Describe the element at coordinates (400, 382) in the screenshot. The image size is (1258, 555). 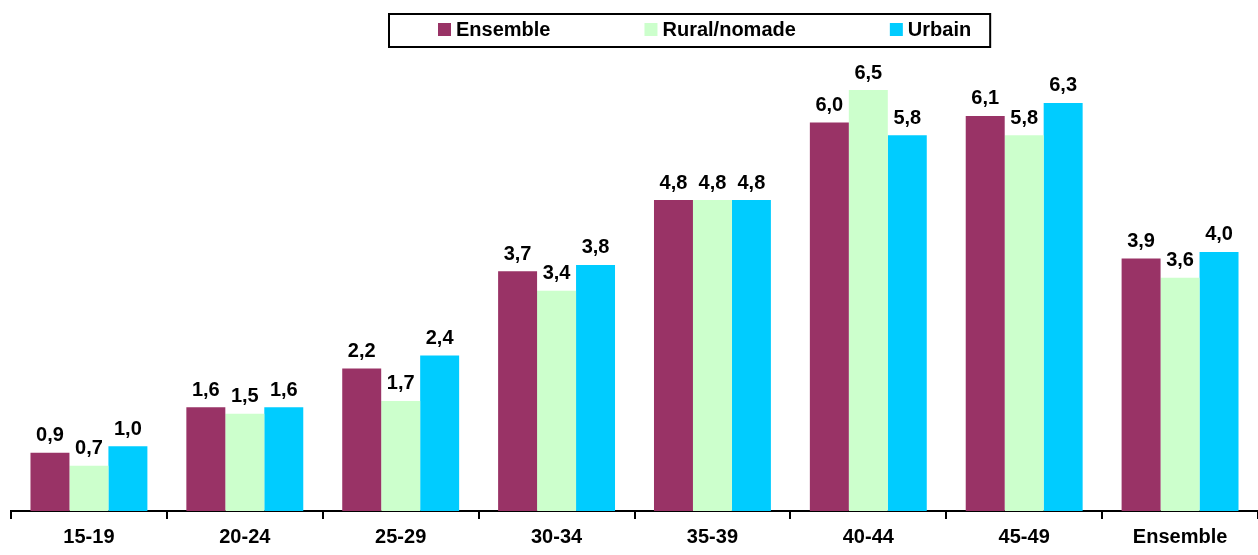
I see `data-label: 1,7` at that location.